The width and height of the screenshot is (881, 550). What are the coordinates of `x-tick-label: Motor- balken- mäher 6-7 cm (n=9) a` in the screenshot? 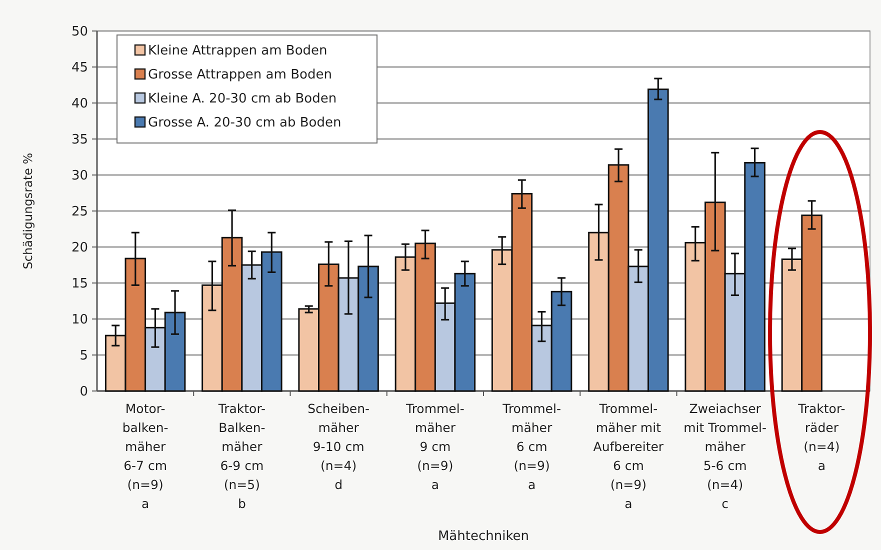 It's located at (145, 456).